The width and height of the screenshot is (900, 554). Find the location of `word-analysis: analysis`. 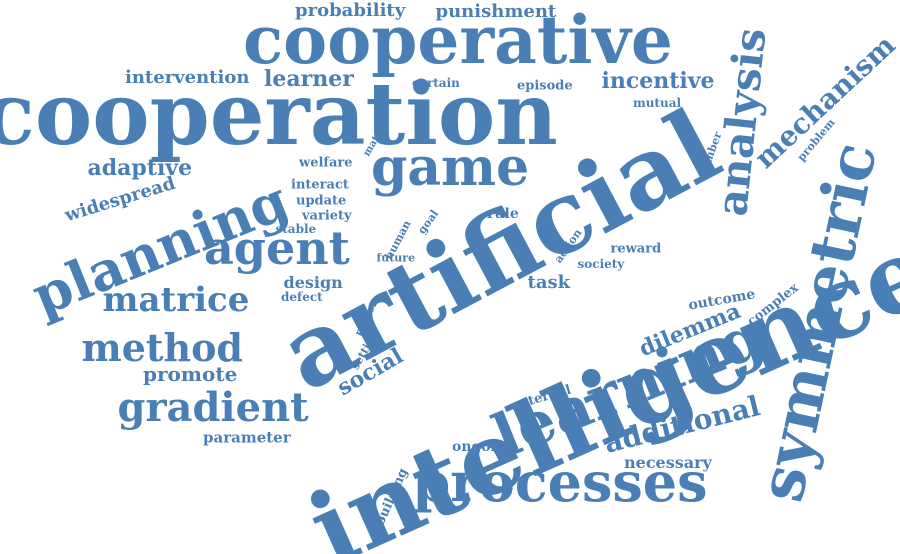

word-analysis: analysis is located at coordinates (741, 122).